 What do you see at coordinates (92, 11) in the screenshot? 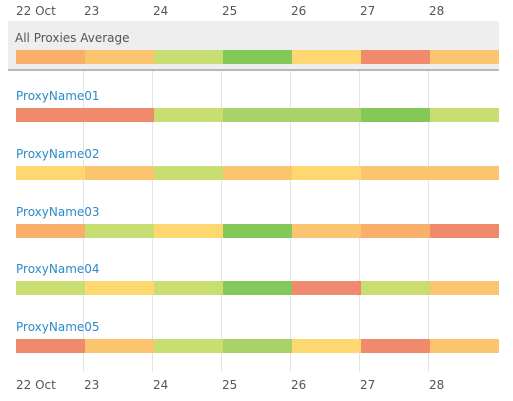
I see `top-tick-label: 23` at bounding box center [92, 11].